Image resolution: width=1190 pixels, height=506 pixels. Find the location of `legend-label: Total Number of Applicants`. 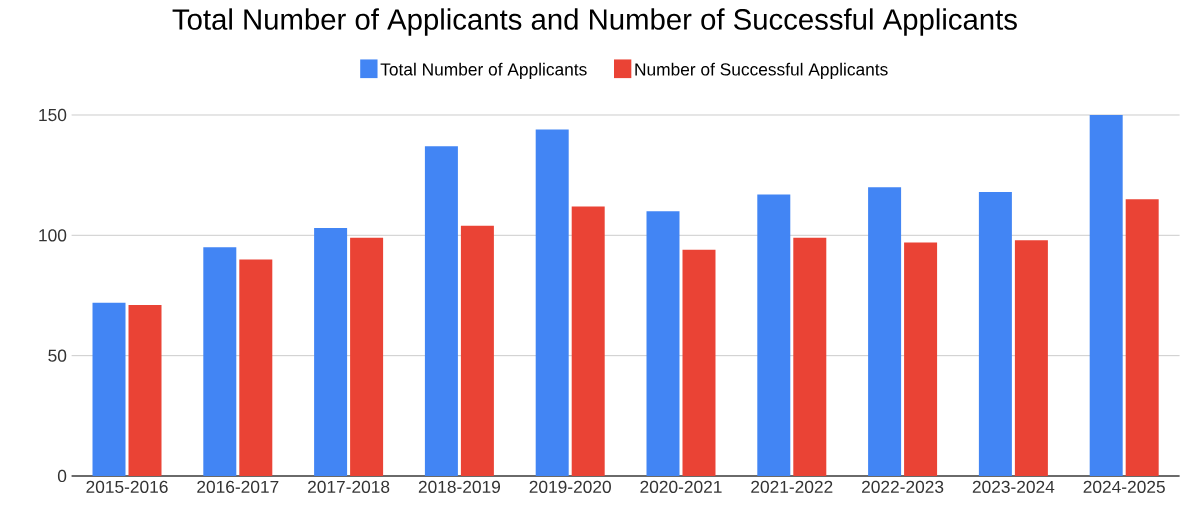

legend-label: Total Number of Applicants is located at coordinates (483, 70).